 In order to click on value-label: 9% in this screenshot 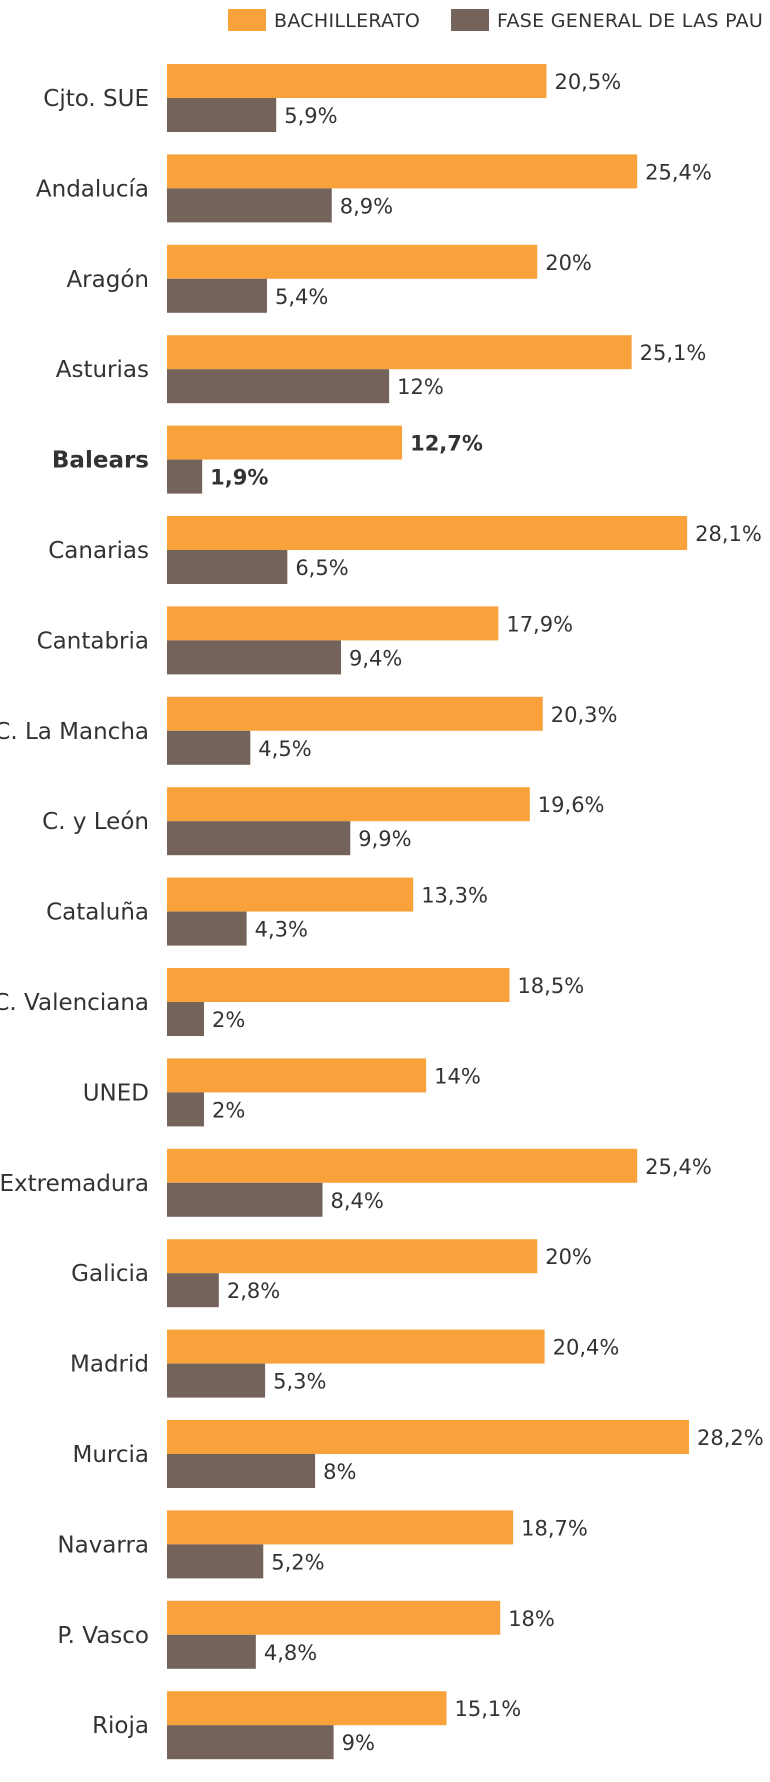, I will do `click(358, 1743)`.